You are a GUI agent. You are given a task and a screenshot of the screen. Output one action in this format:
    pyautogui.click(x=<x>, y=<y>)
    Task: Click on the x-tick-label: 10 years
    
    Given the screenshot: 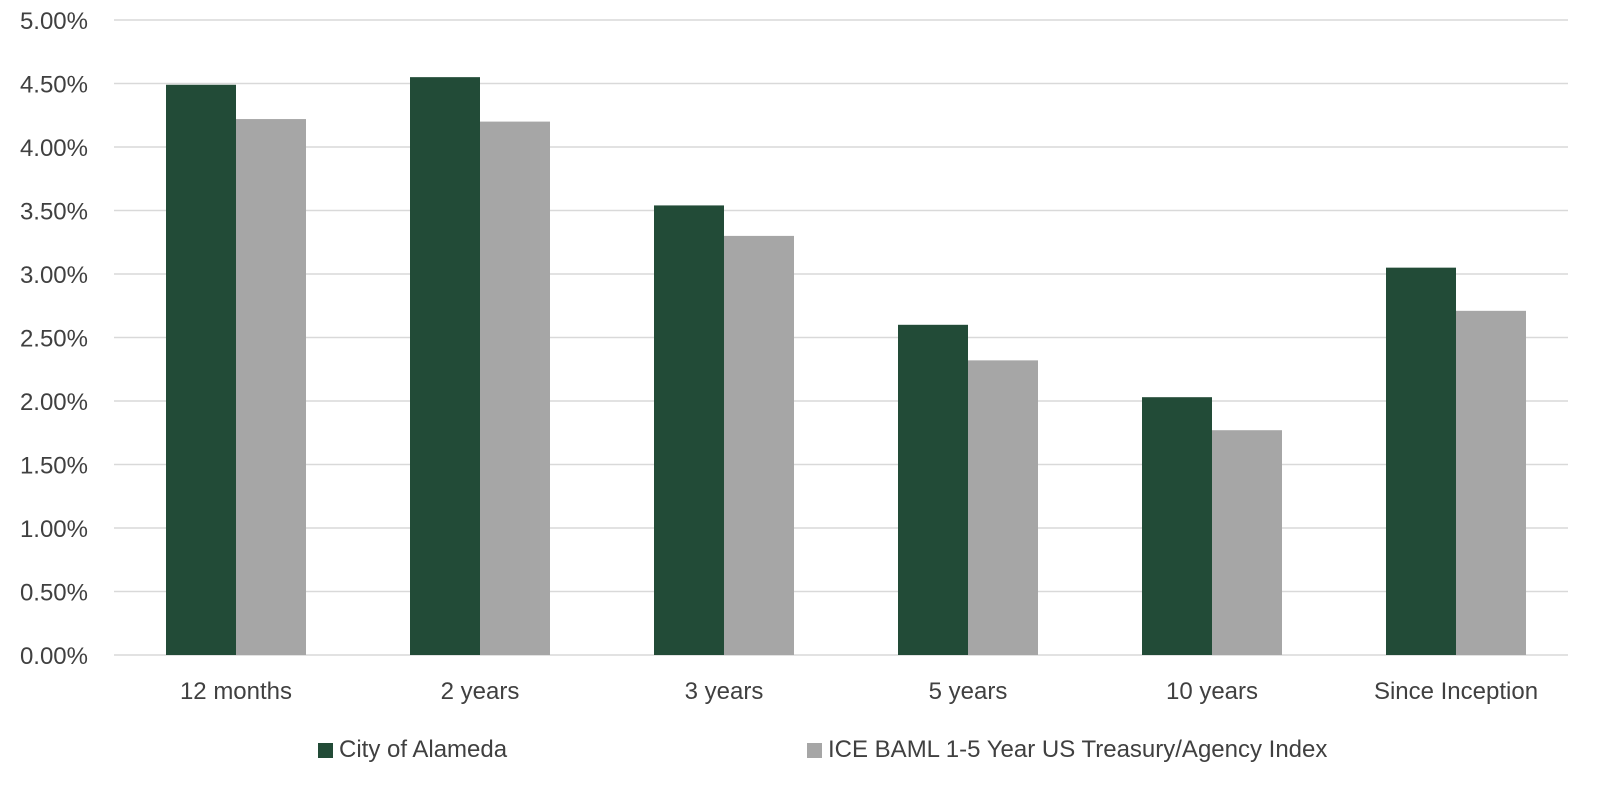 What is the action you would take?
    pyautogui.click(x=1212, y=691)
    